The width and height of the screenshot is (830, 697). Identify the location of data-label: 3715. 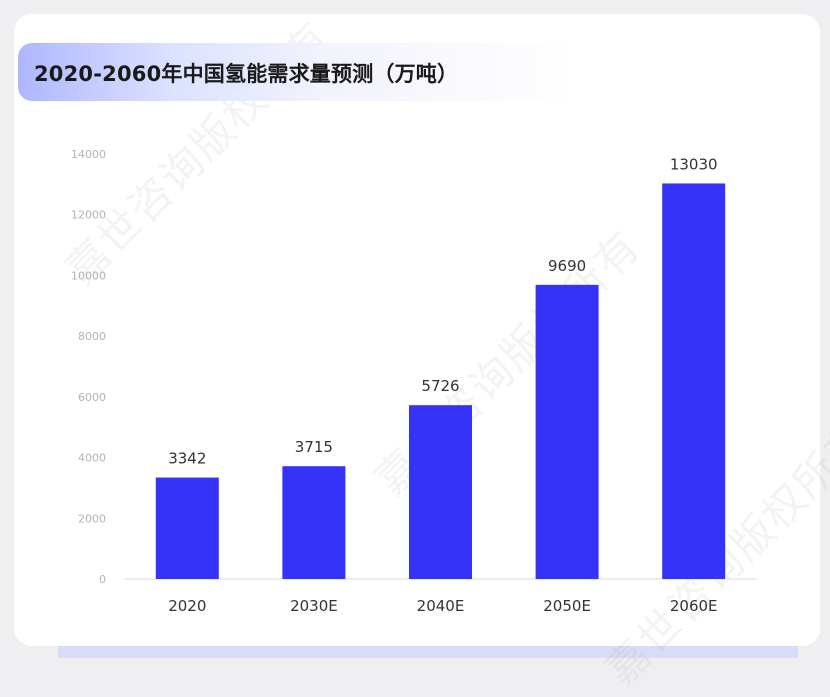
(314, 447).